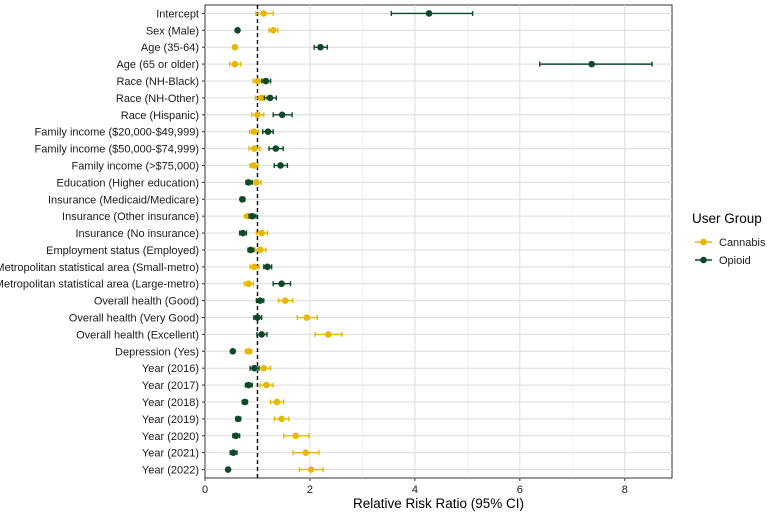  I want to click on legend-label-opioid: Opioid, so click(735, 261).